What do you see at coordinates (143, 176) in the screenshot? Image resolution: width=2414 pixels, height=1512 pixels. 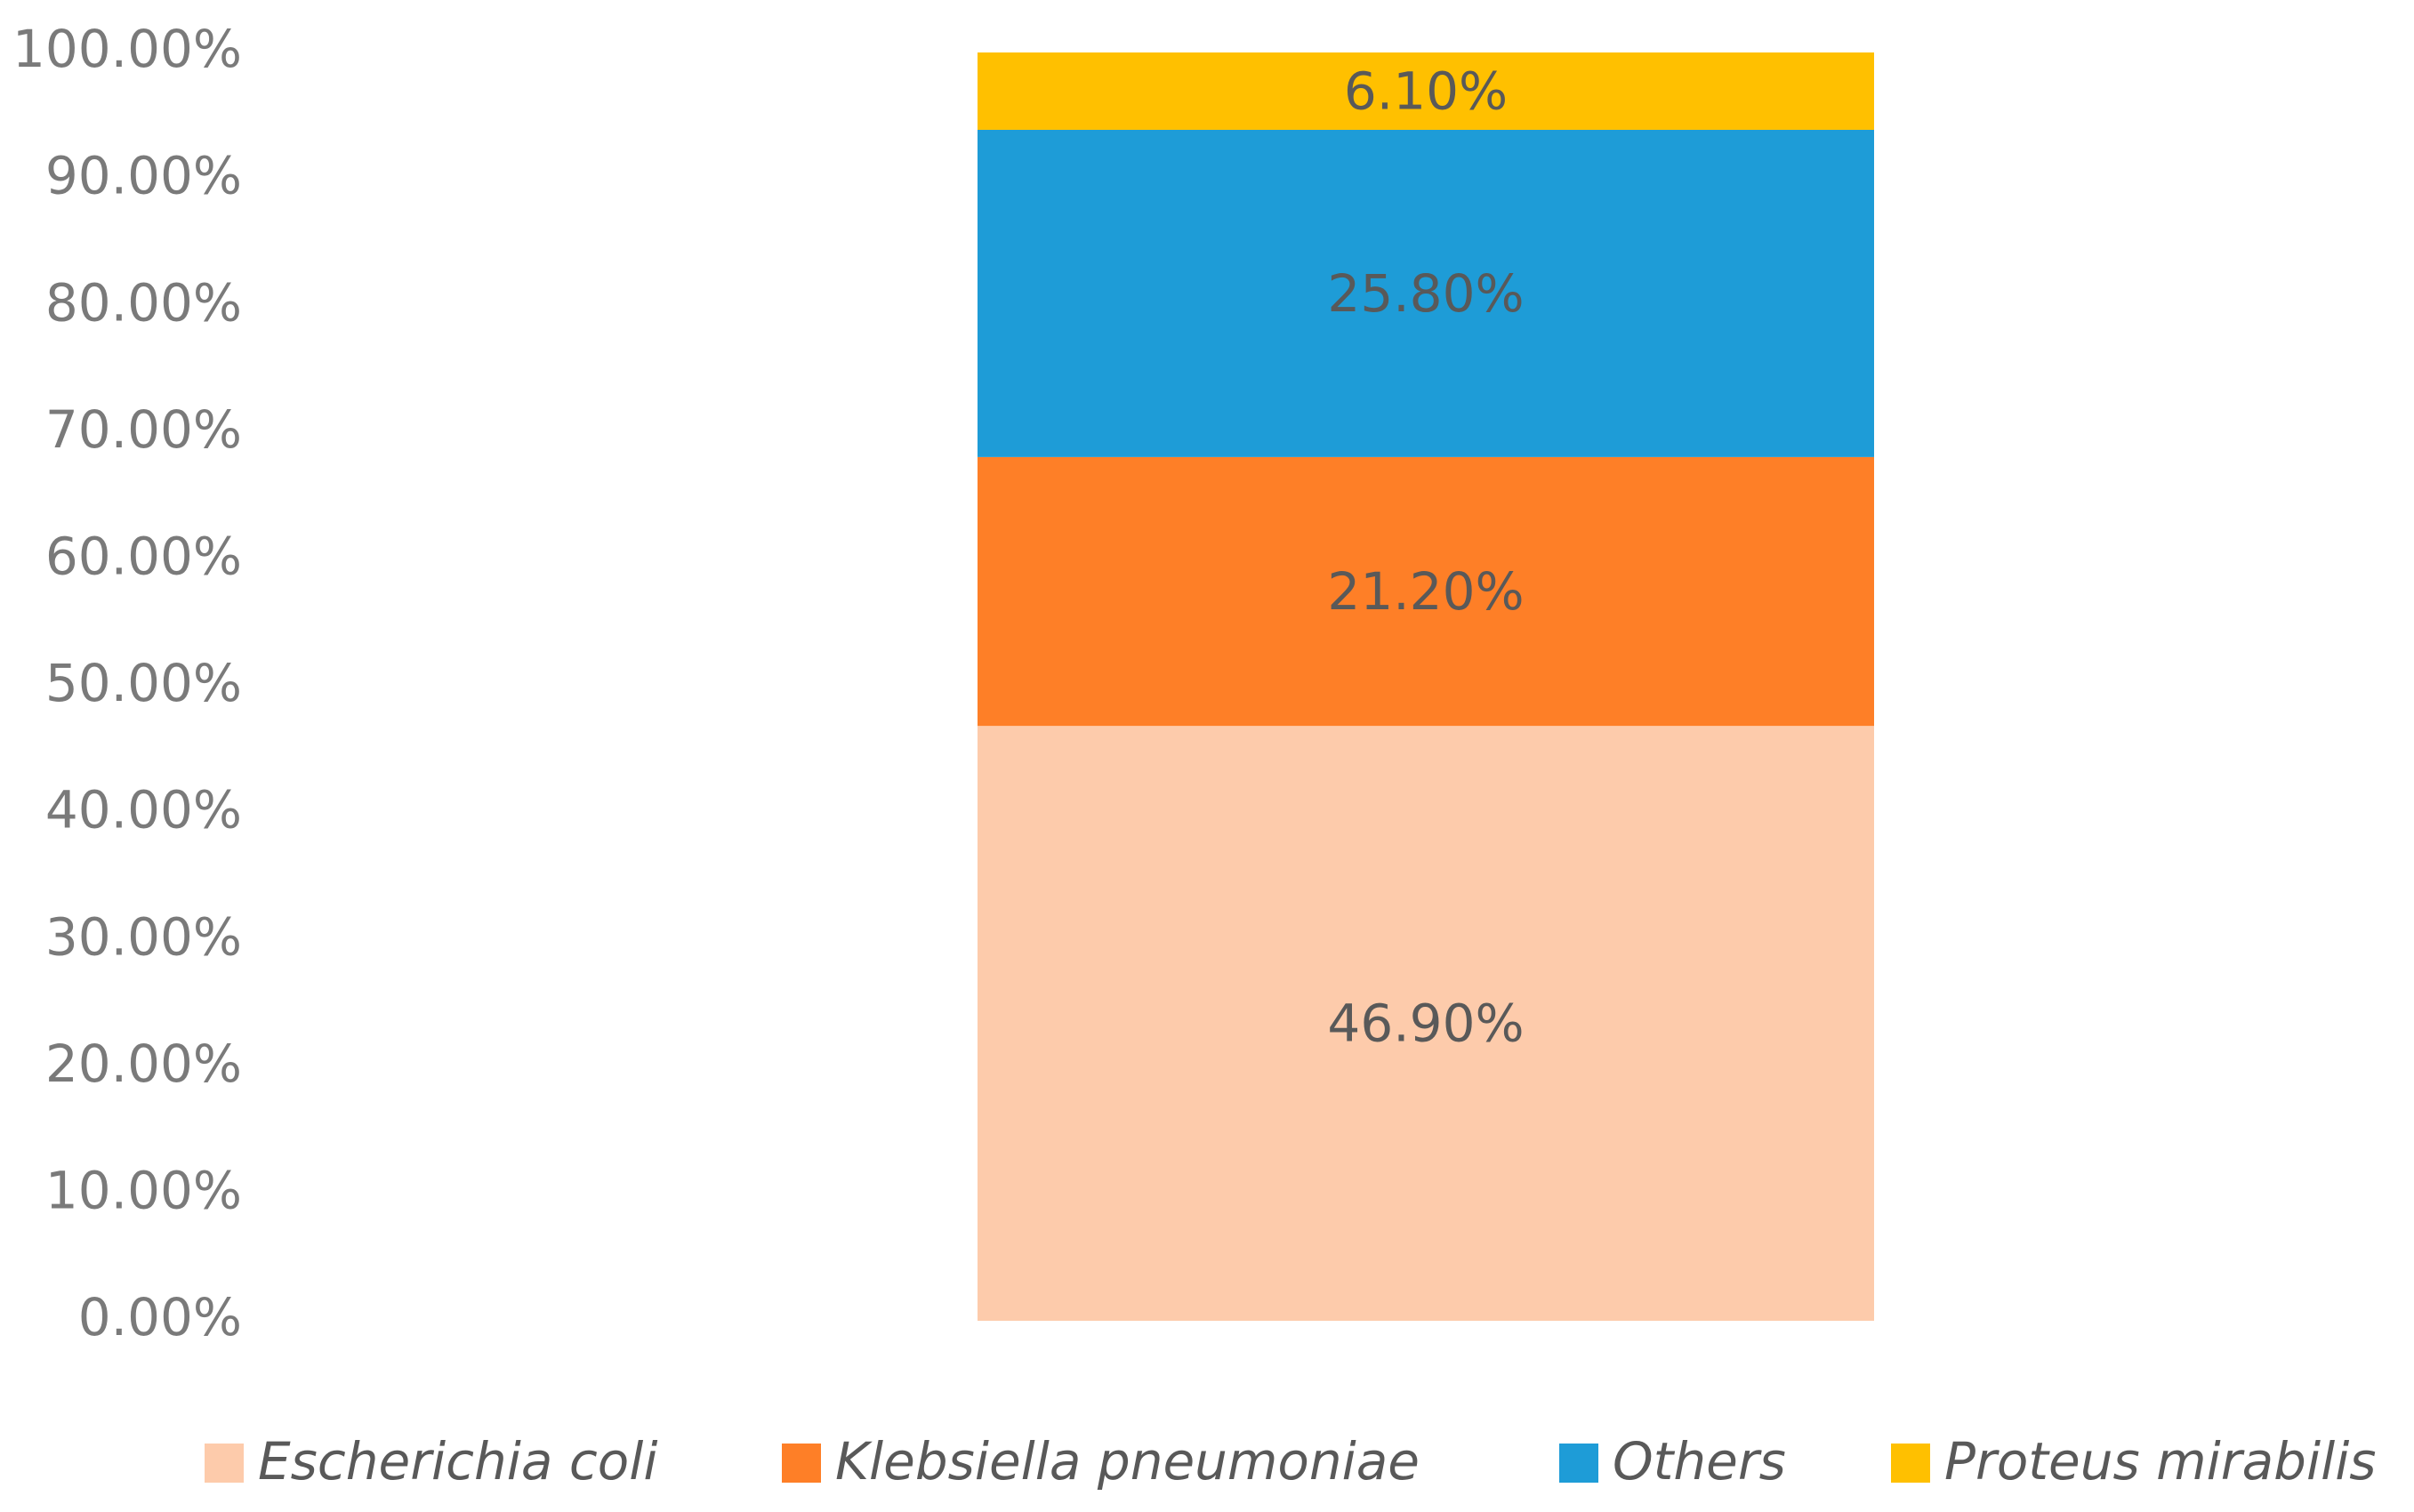 I see `y-tick-label: 90.00%` at bounding box center [143, 176].